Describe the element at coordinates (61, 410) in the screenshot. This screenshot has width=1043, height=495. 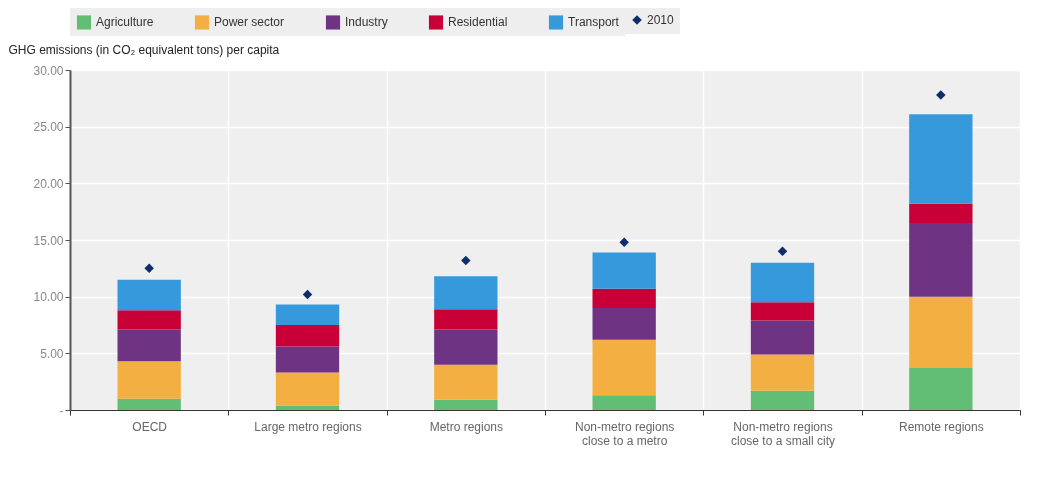
I see `y-tick-label: -` at that location.